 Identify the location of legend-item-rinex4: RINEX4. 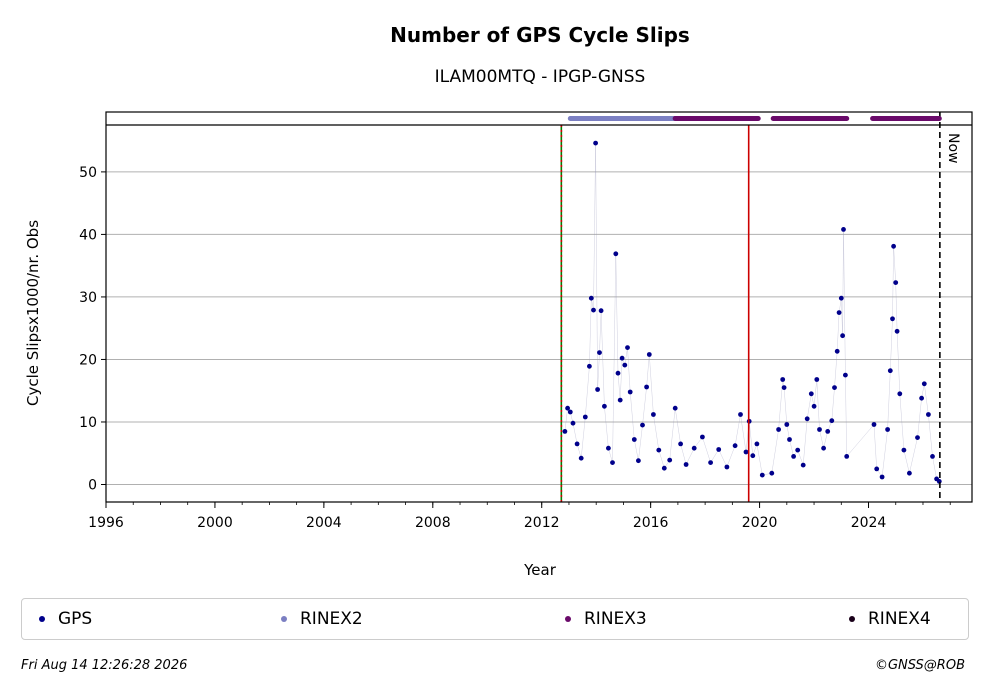
(890, 619).